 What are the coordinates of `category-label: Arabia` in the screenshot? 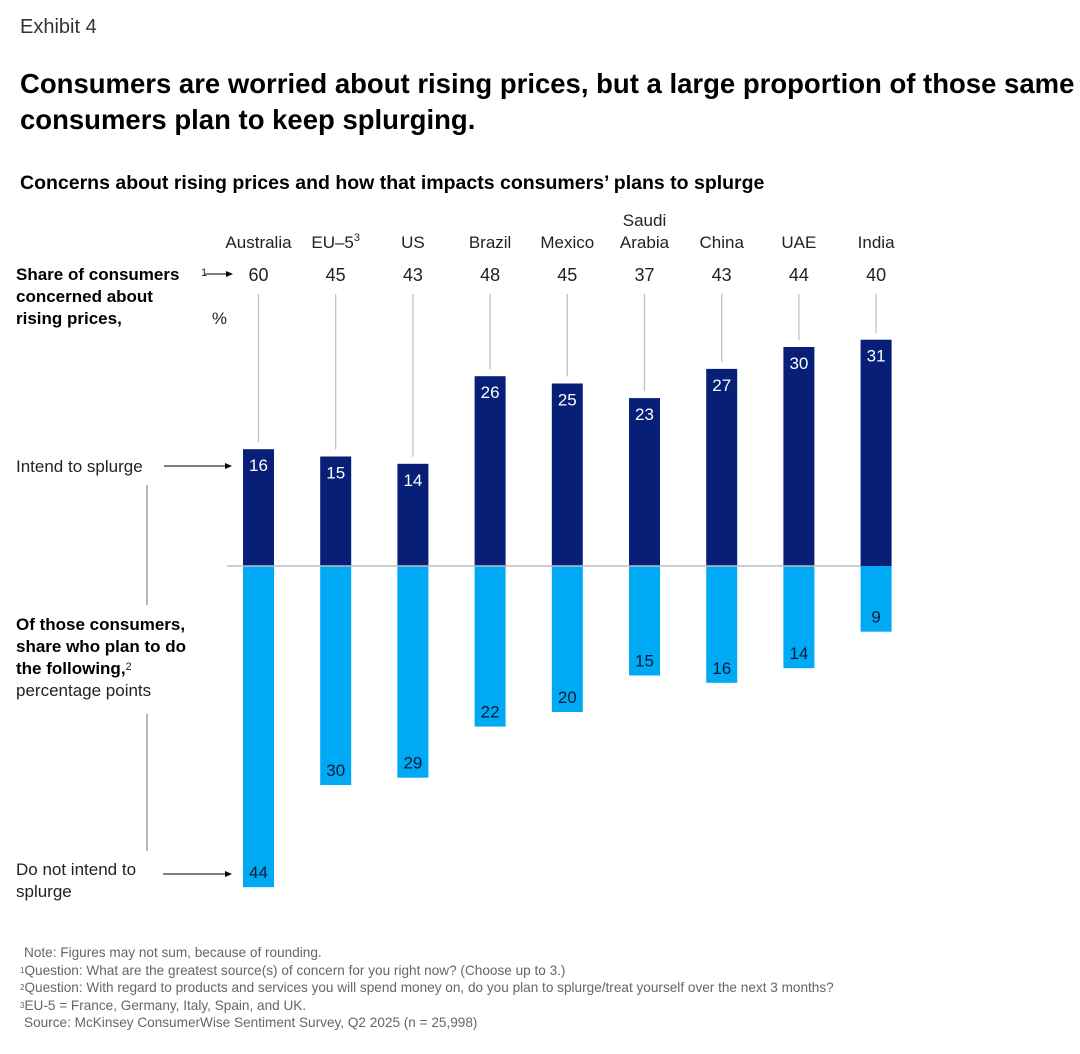 It's located at (645, 242).